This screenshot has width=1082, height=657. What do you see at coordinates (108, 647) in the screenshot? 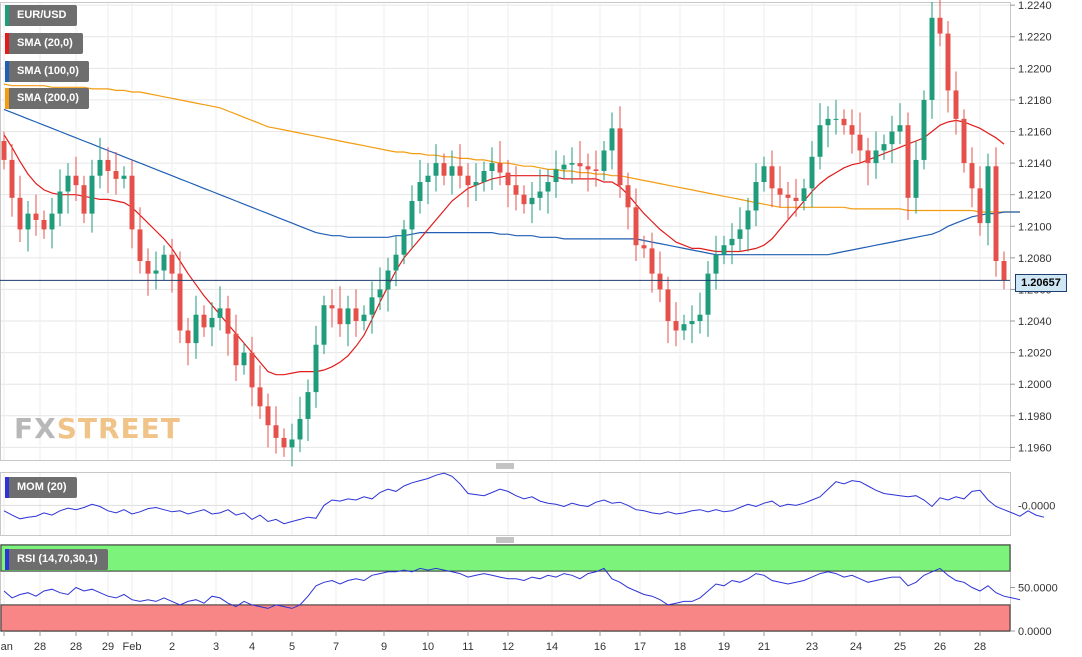
I see `time-tick-label: 29` at bounding box center [108, 647].